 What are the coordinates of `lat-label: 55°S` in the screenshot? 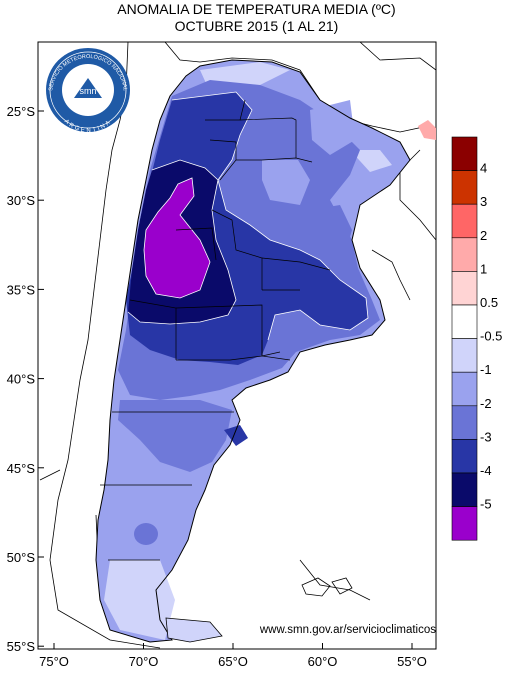 It's located at (21, 646).